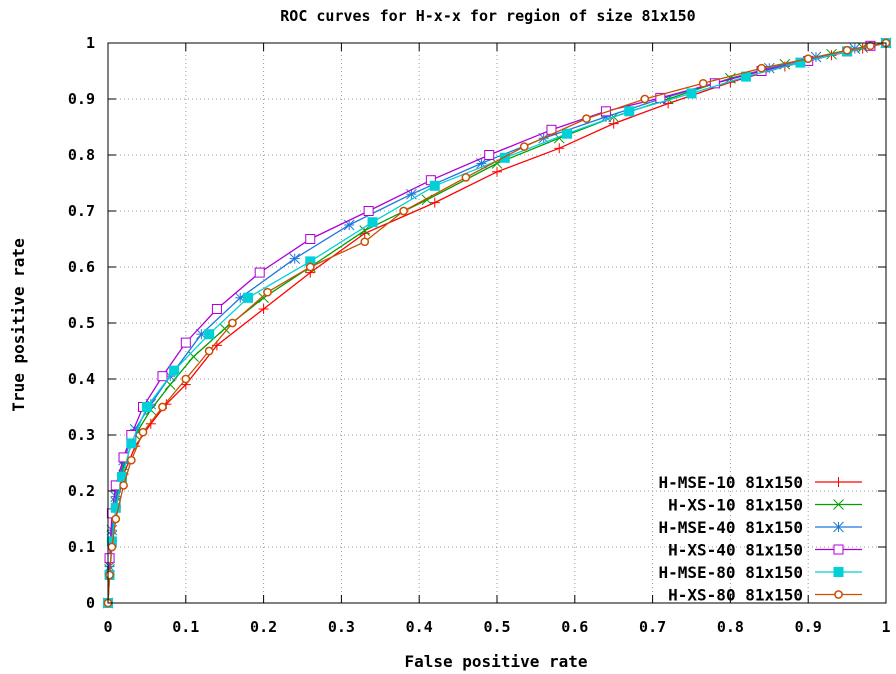 This screenshot has width=896, height=674. Describe the element at coordinates (735, 550) in the screenshot. I see `legend-label-h-xs-40: H-XS-40 81x150` at that location.